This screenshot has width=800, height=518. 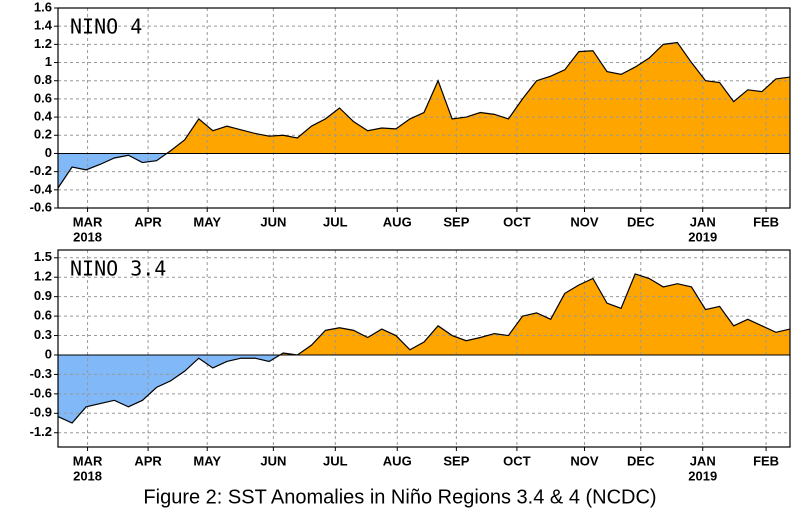 I want to click on negative-area, so click(x=169, y=389).